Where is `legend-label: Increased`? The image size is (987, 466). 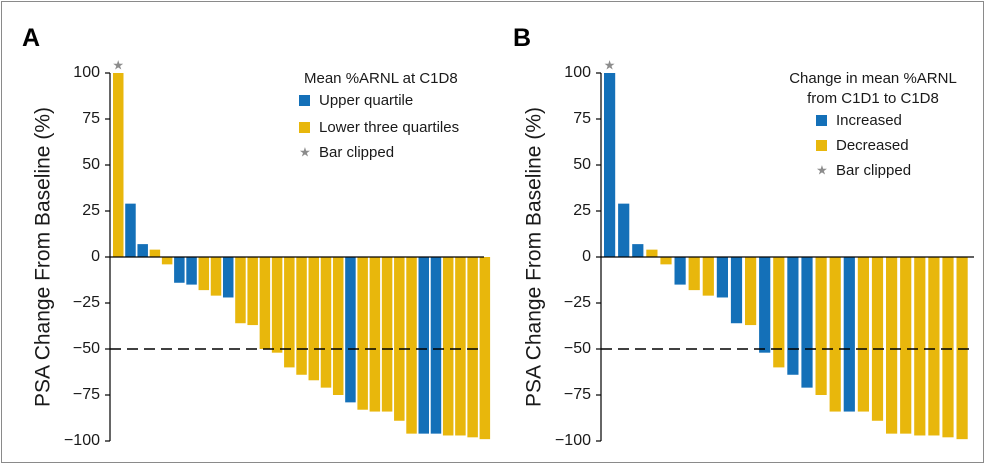
legend-label: Increased is located at coordinates (869, 120).